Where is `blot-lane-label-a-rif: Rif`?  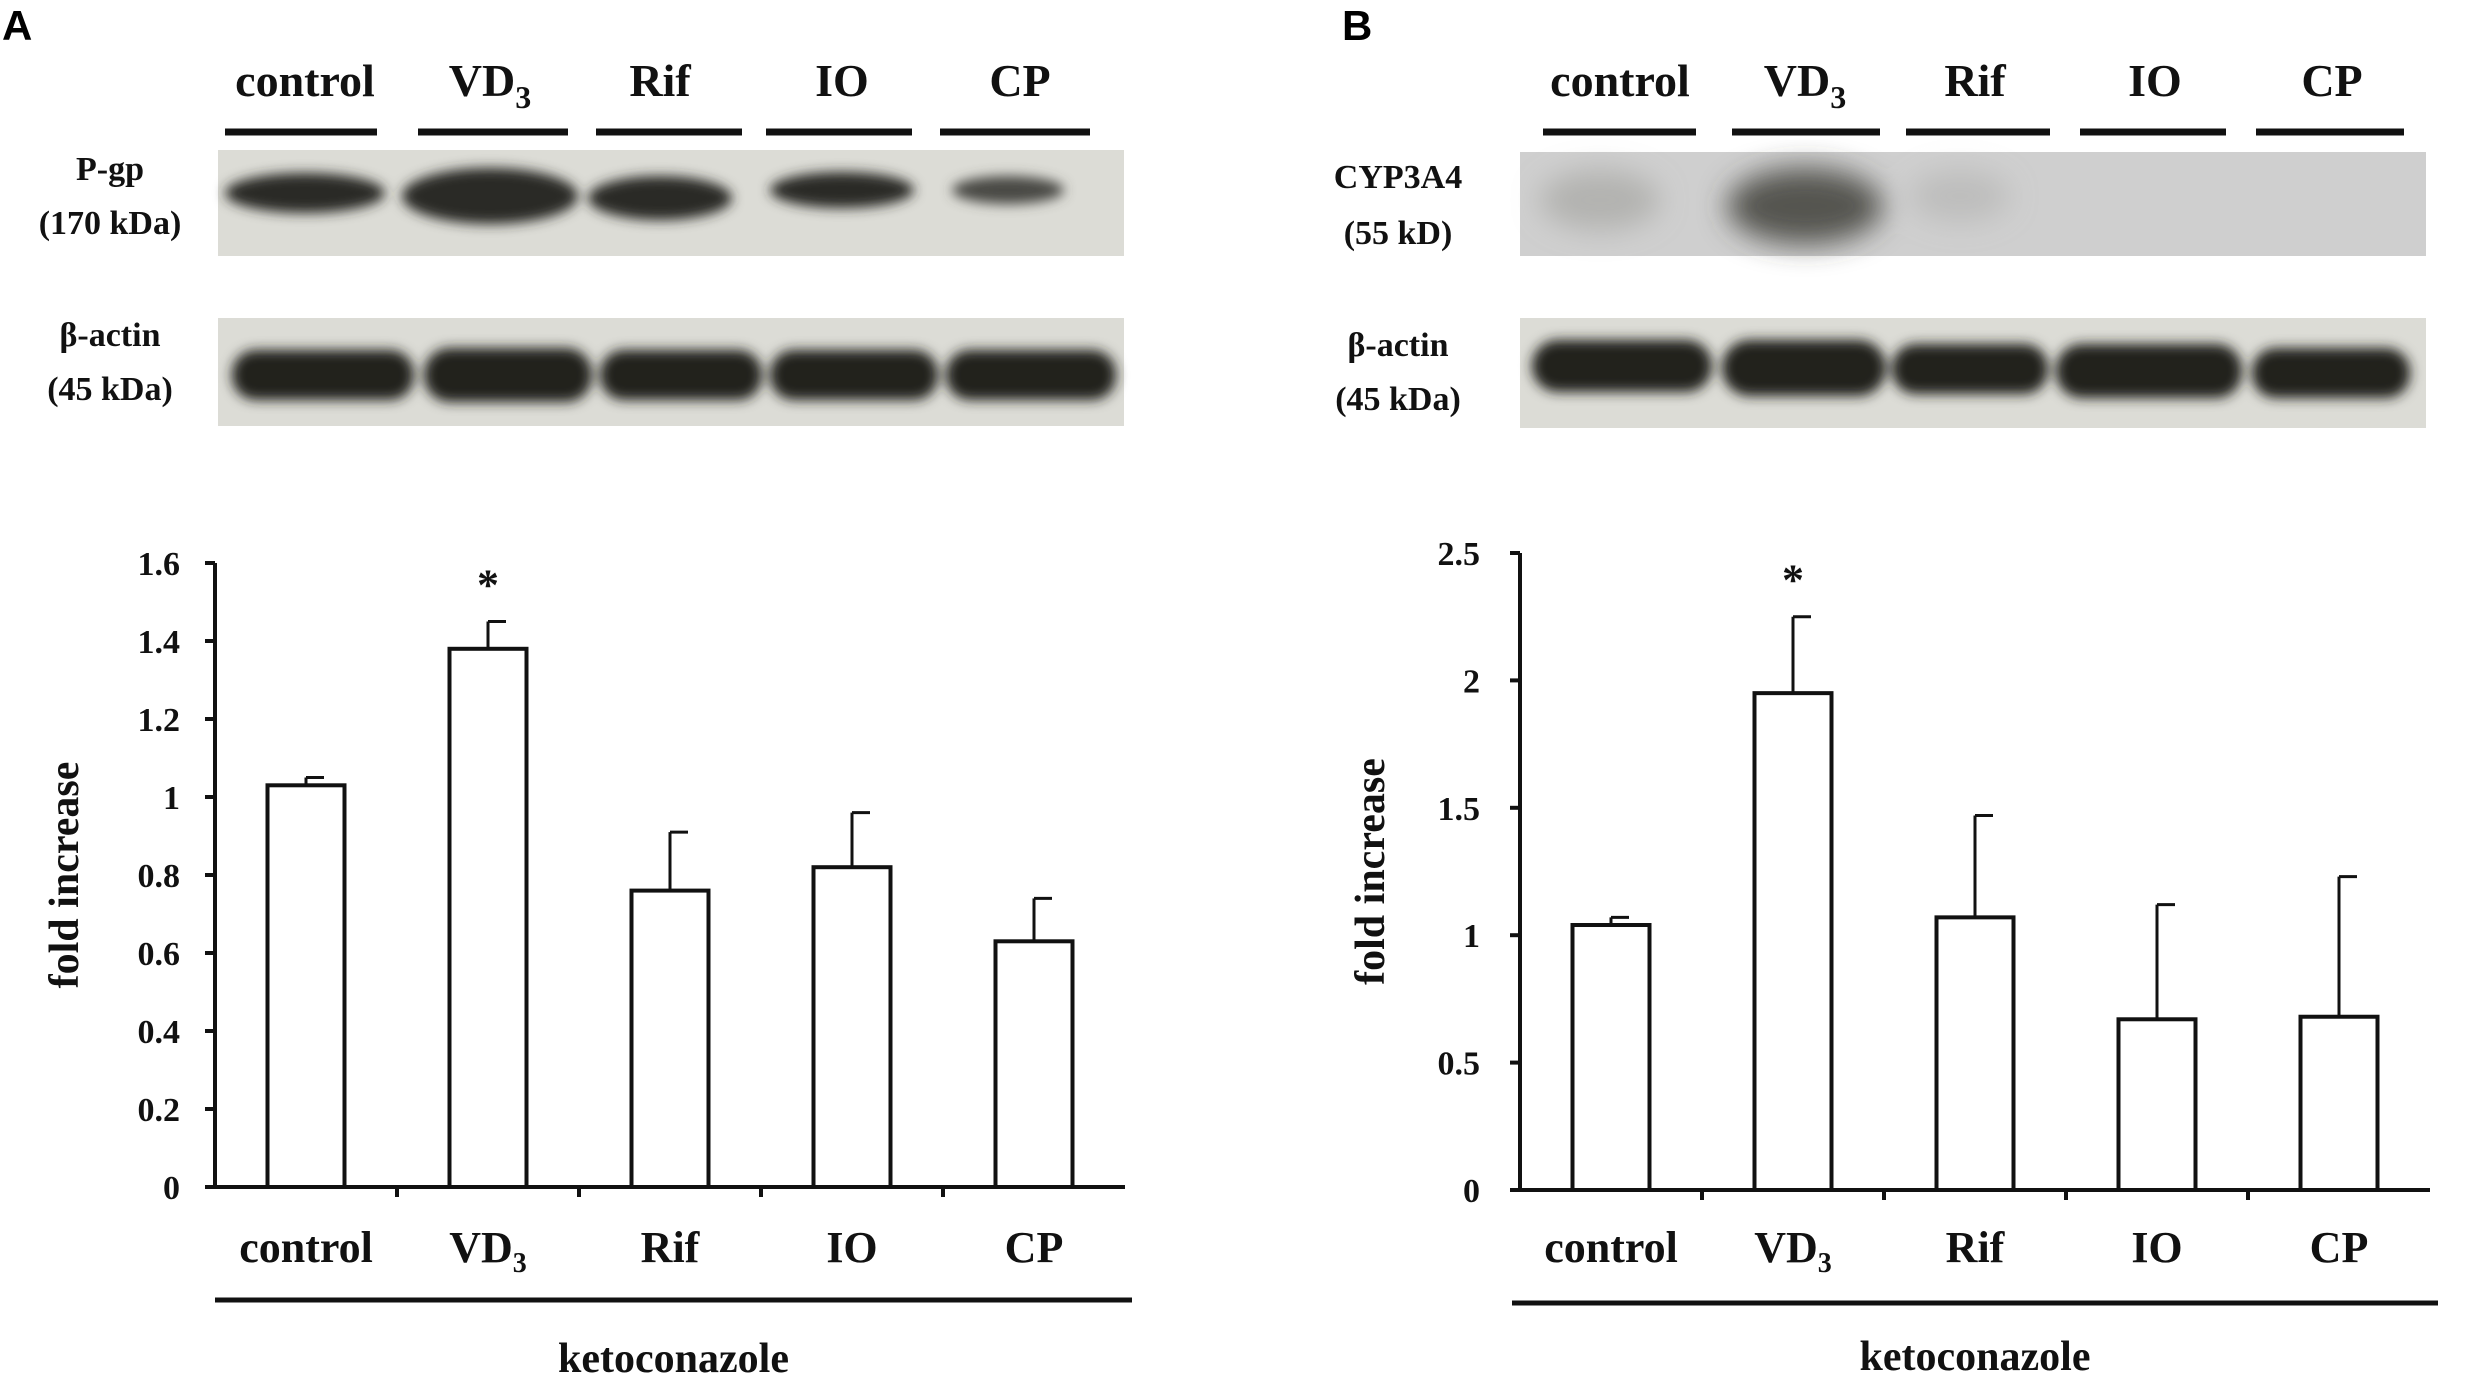
blot-lane-label-a-rif: Rif is located at coordinates (660, 80).